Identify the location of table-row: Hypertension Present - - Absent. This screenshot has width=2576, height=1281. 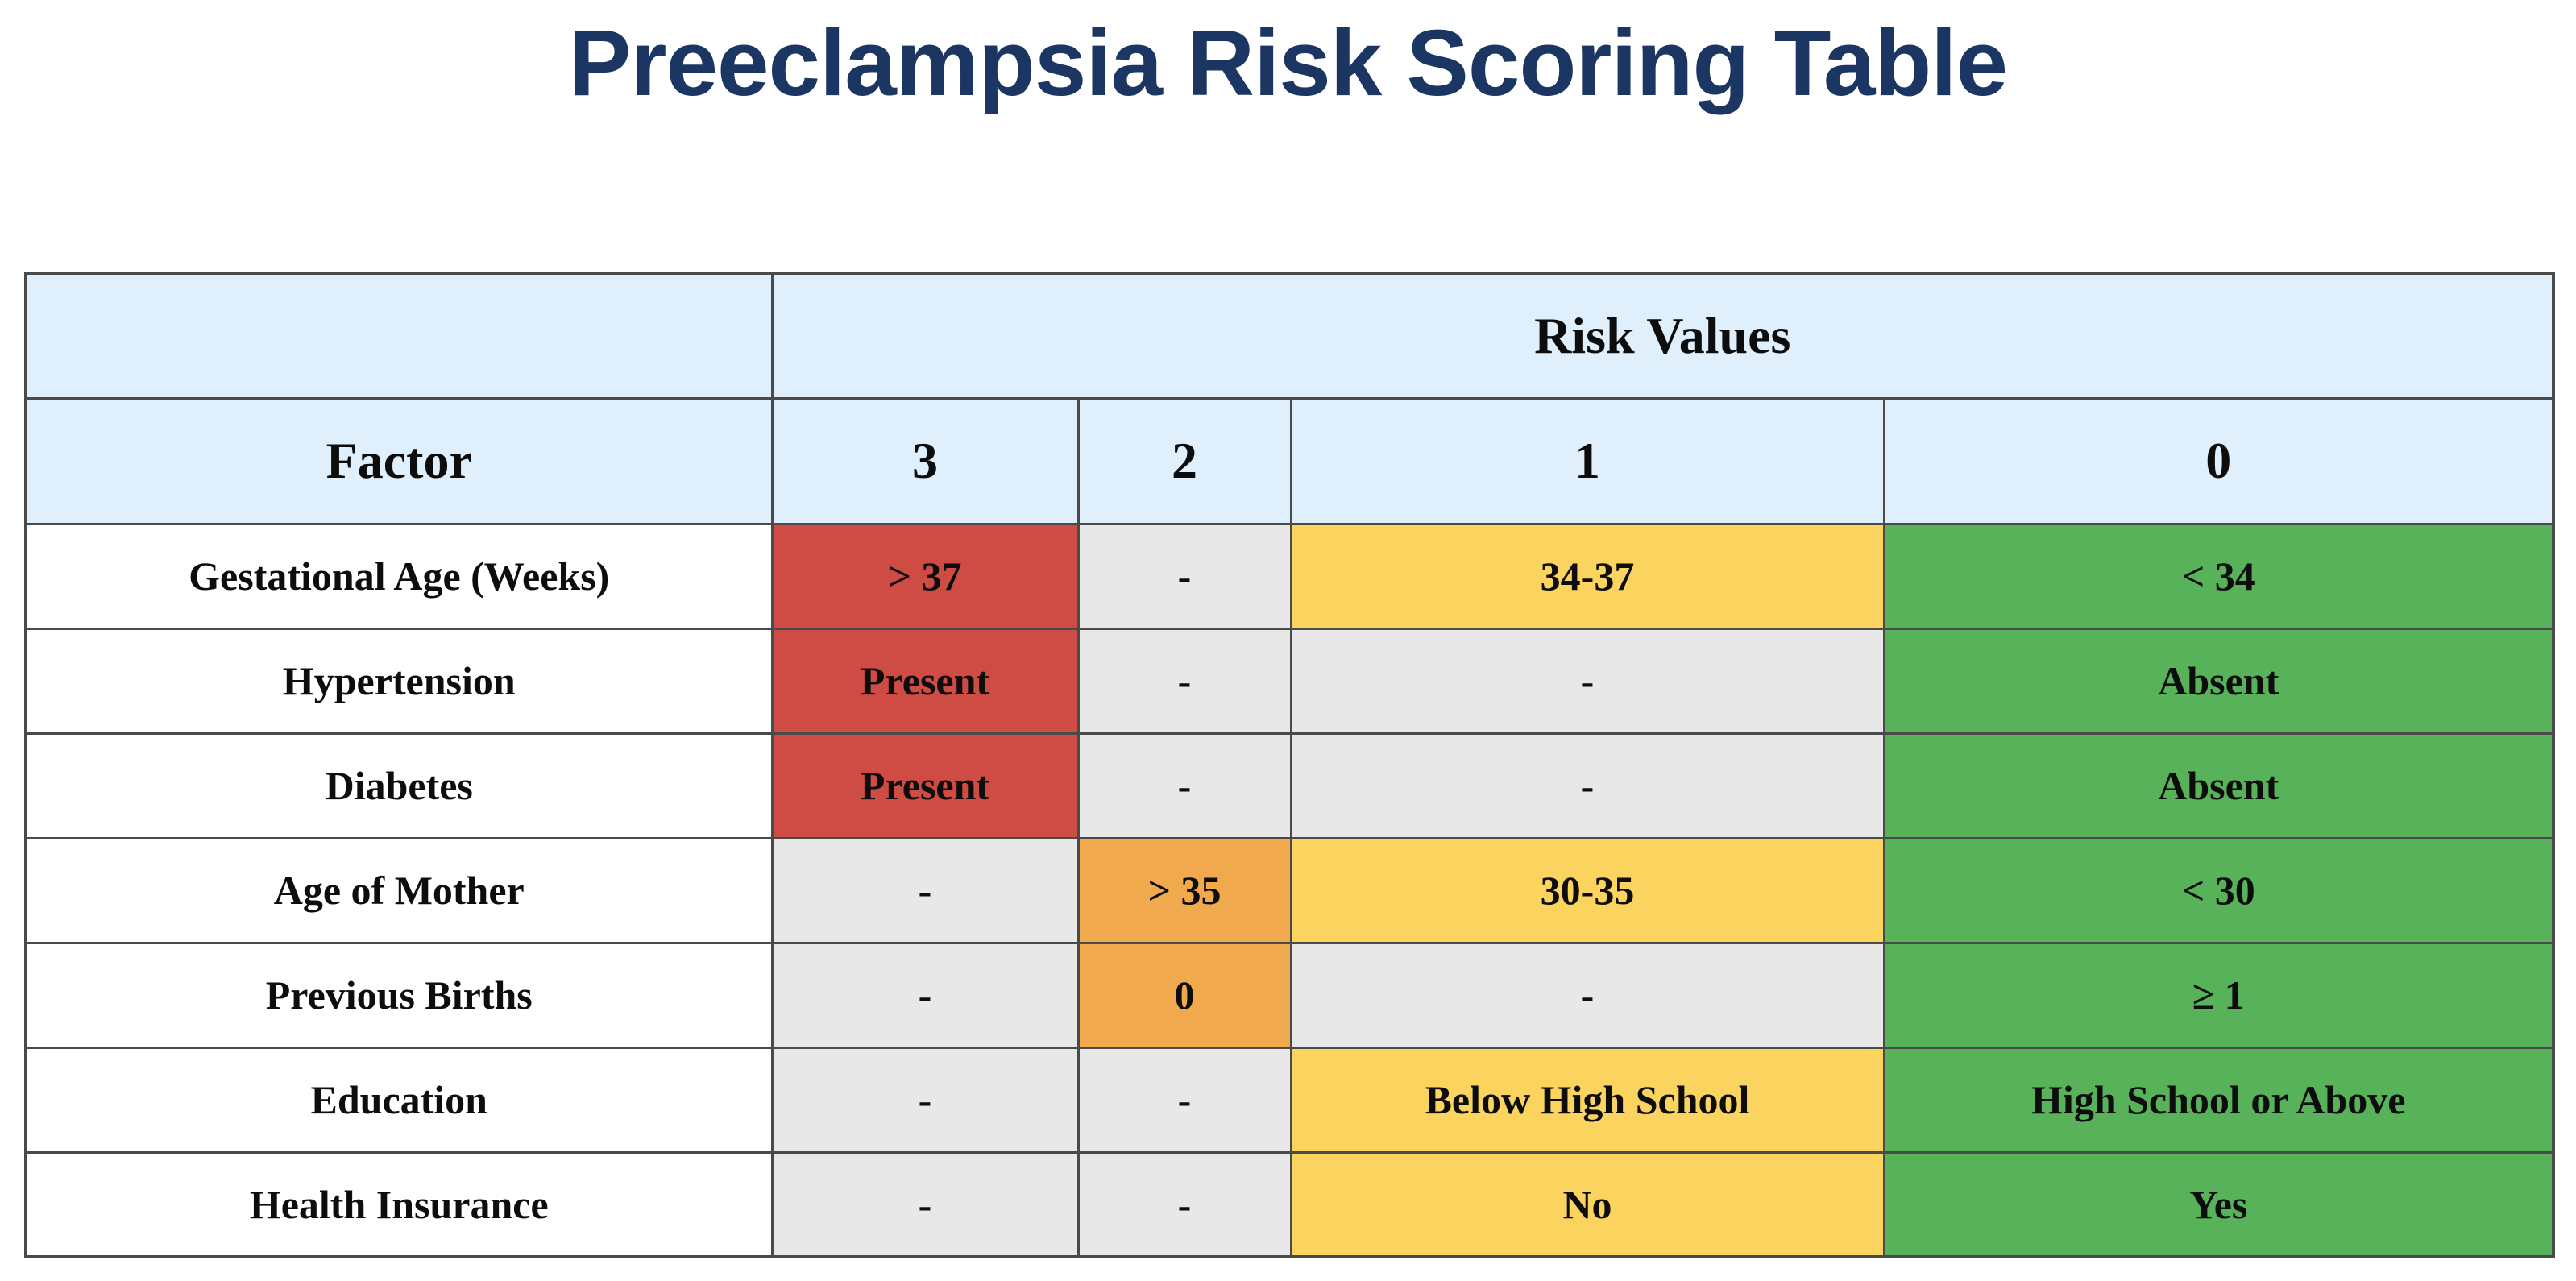
(1289, 681).